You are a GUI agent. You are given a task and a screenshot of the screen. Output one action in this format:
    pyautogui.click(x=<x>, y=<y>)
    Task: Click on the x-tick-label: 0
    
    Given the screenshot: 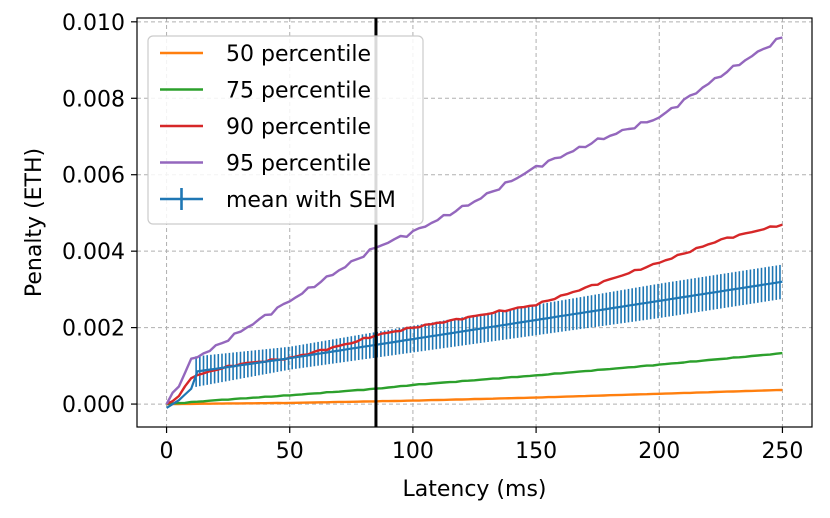 What is the action you would take?
    pyautogui.click(x=167, y=451)
    